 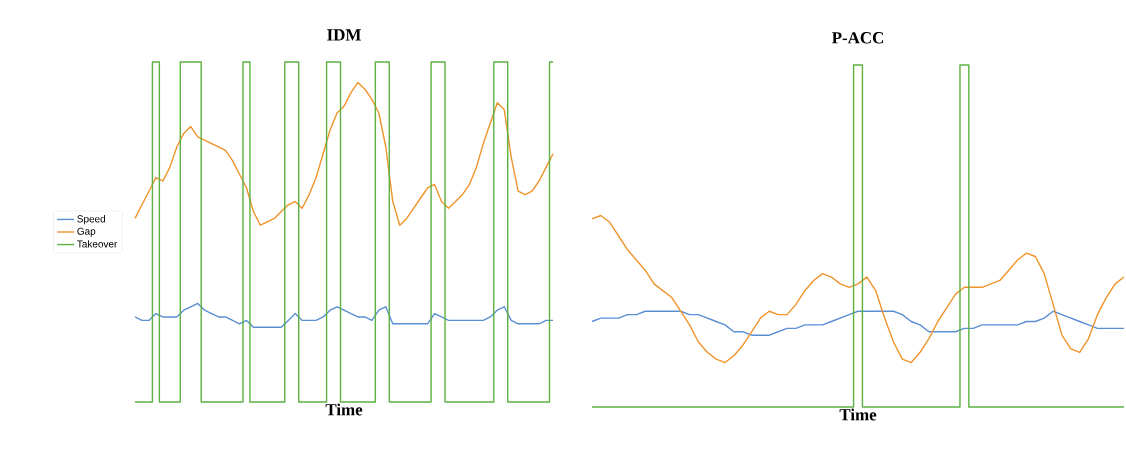 What do you see at coordinates (344, 35) in the screenshot?
I see `chart-title: IDM` at bounding box center [344, 35].